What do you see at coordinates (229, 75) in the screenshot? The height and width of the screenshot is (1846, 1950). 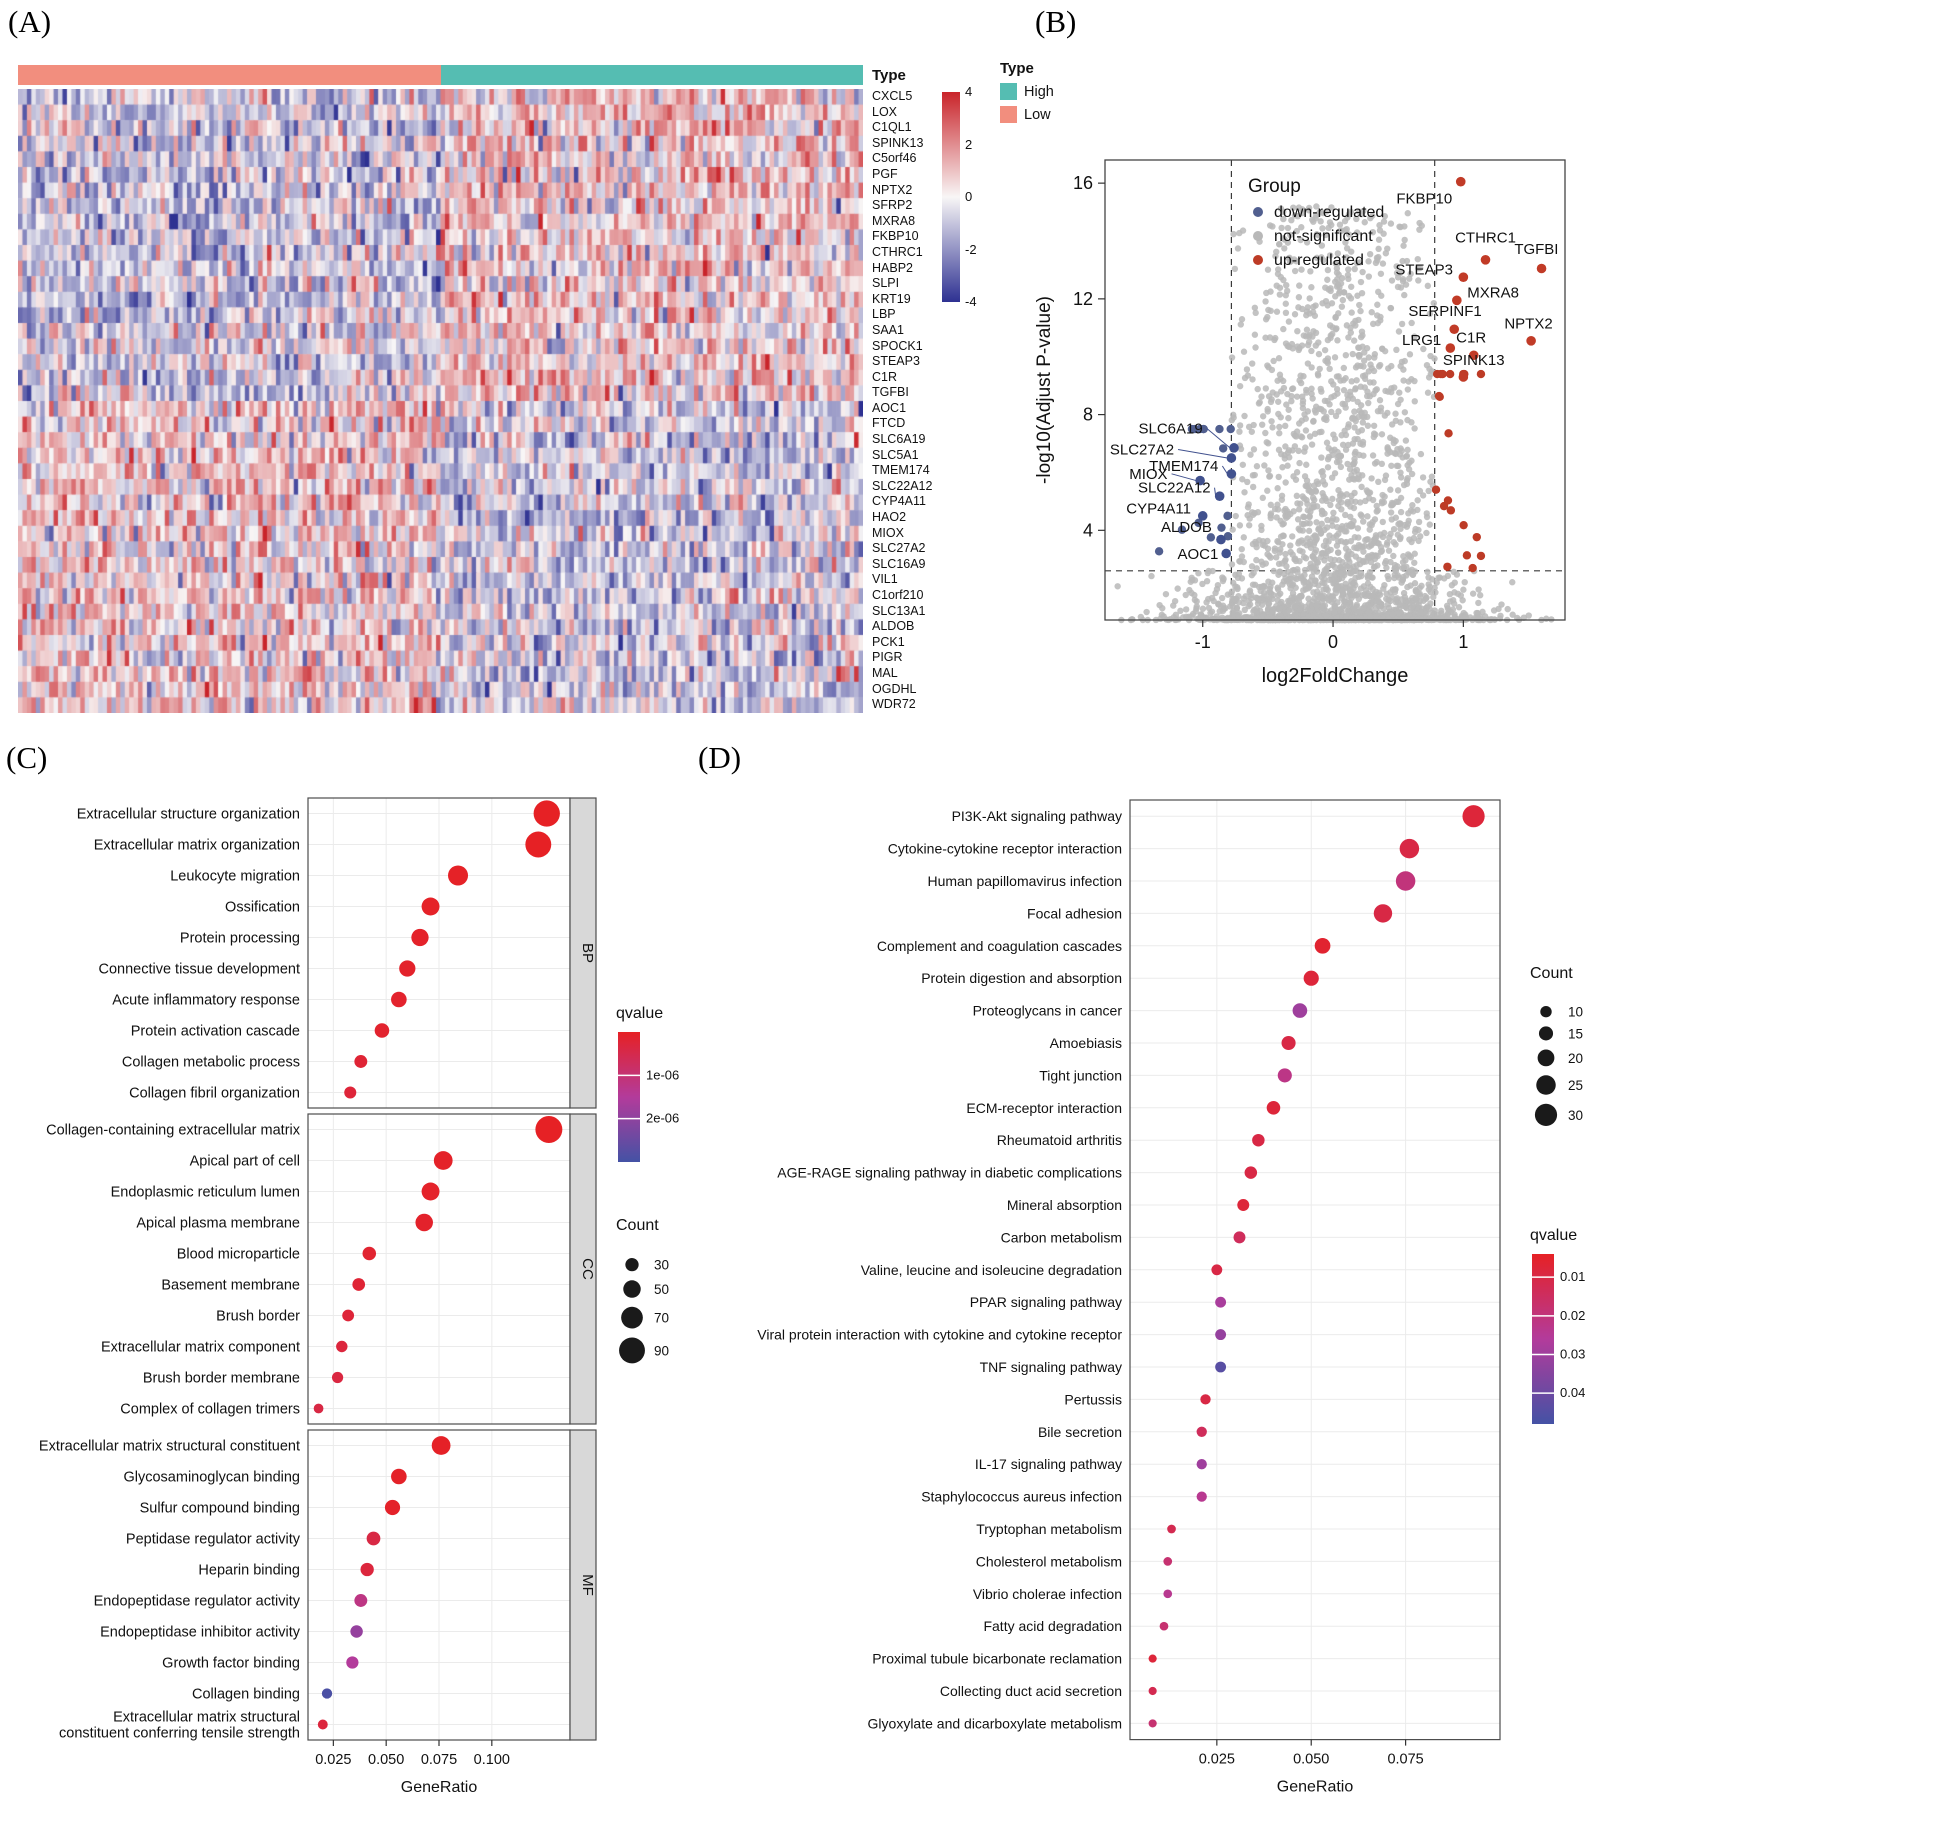 I see `type-bar-low-segment` at bounding box center [229, 75].